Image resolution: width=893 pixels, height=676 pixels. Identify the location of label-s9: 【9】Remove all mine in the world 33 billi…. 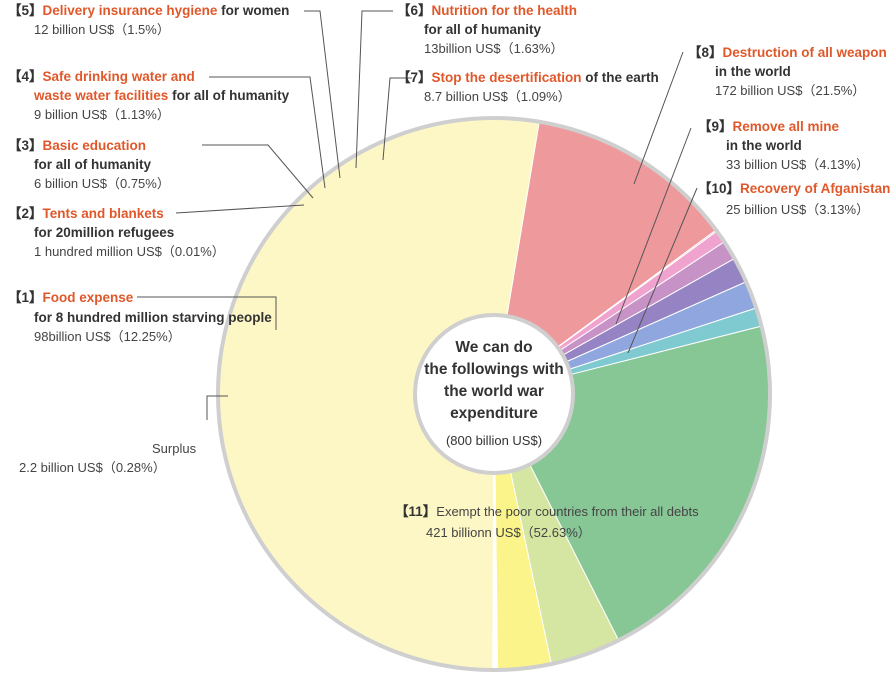
(783, 145).